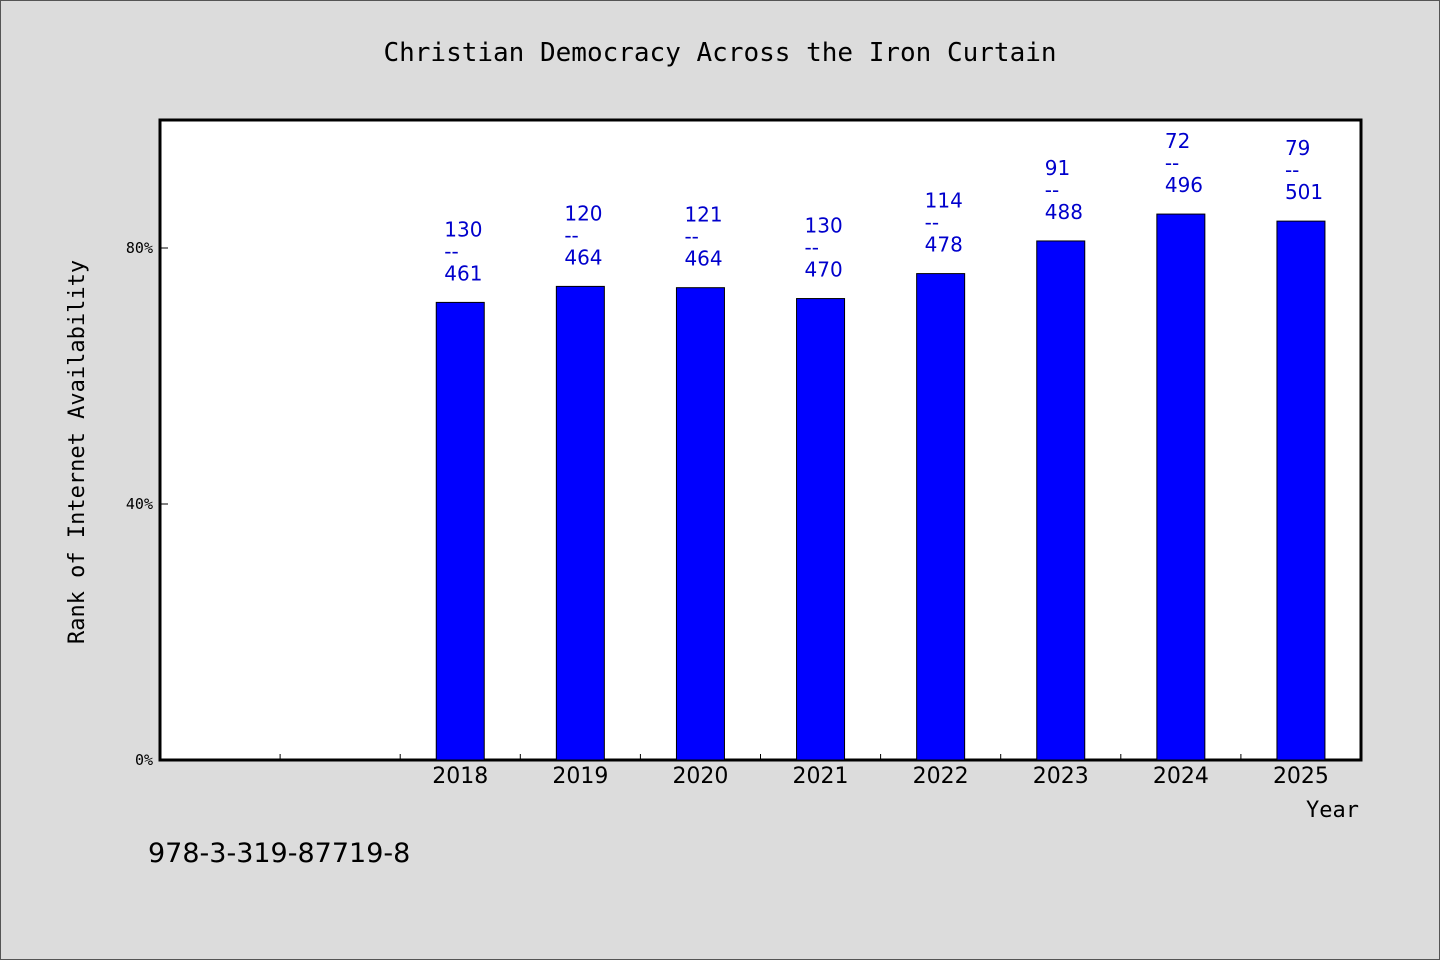 Image resolution: width=1440 pixels, height=960 pixels. What do you see at coordinates (944, 201) in the screenshot?
I see `data-label-line: 114` at bounding box center [944, 201].